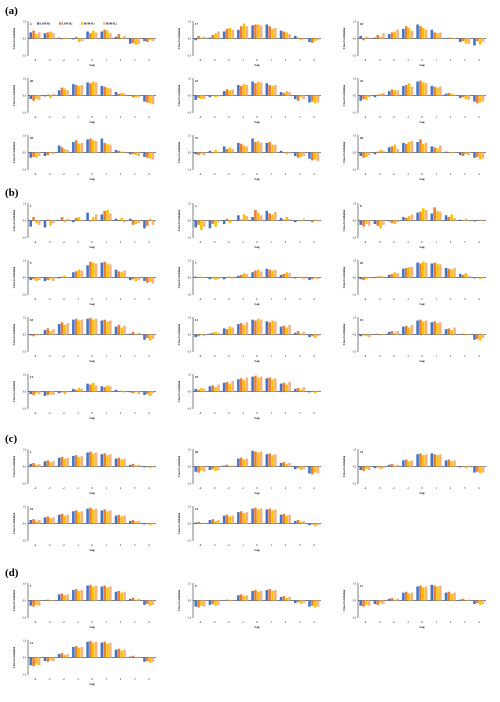 The height and width of the screenshot is (702, 500). What do you see at coordinates (243, 545) in the screenshot?
I see `x-tick-label: -1` at bounding box center [243, 545].